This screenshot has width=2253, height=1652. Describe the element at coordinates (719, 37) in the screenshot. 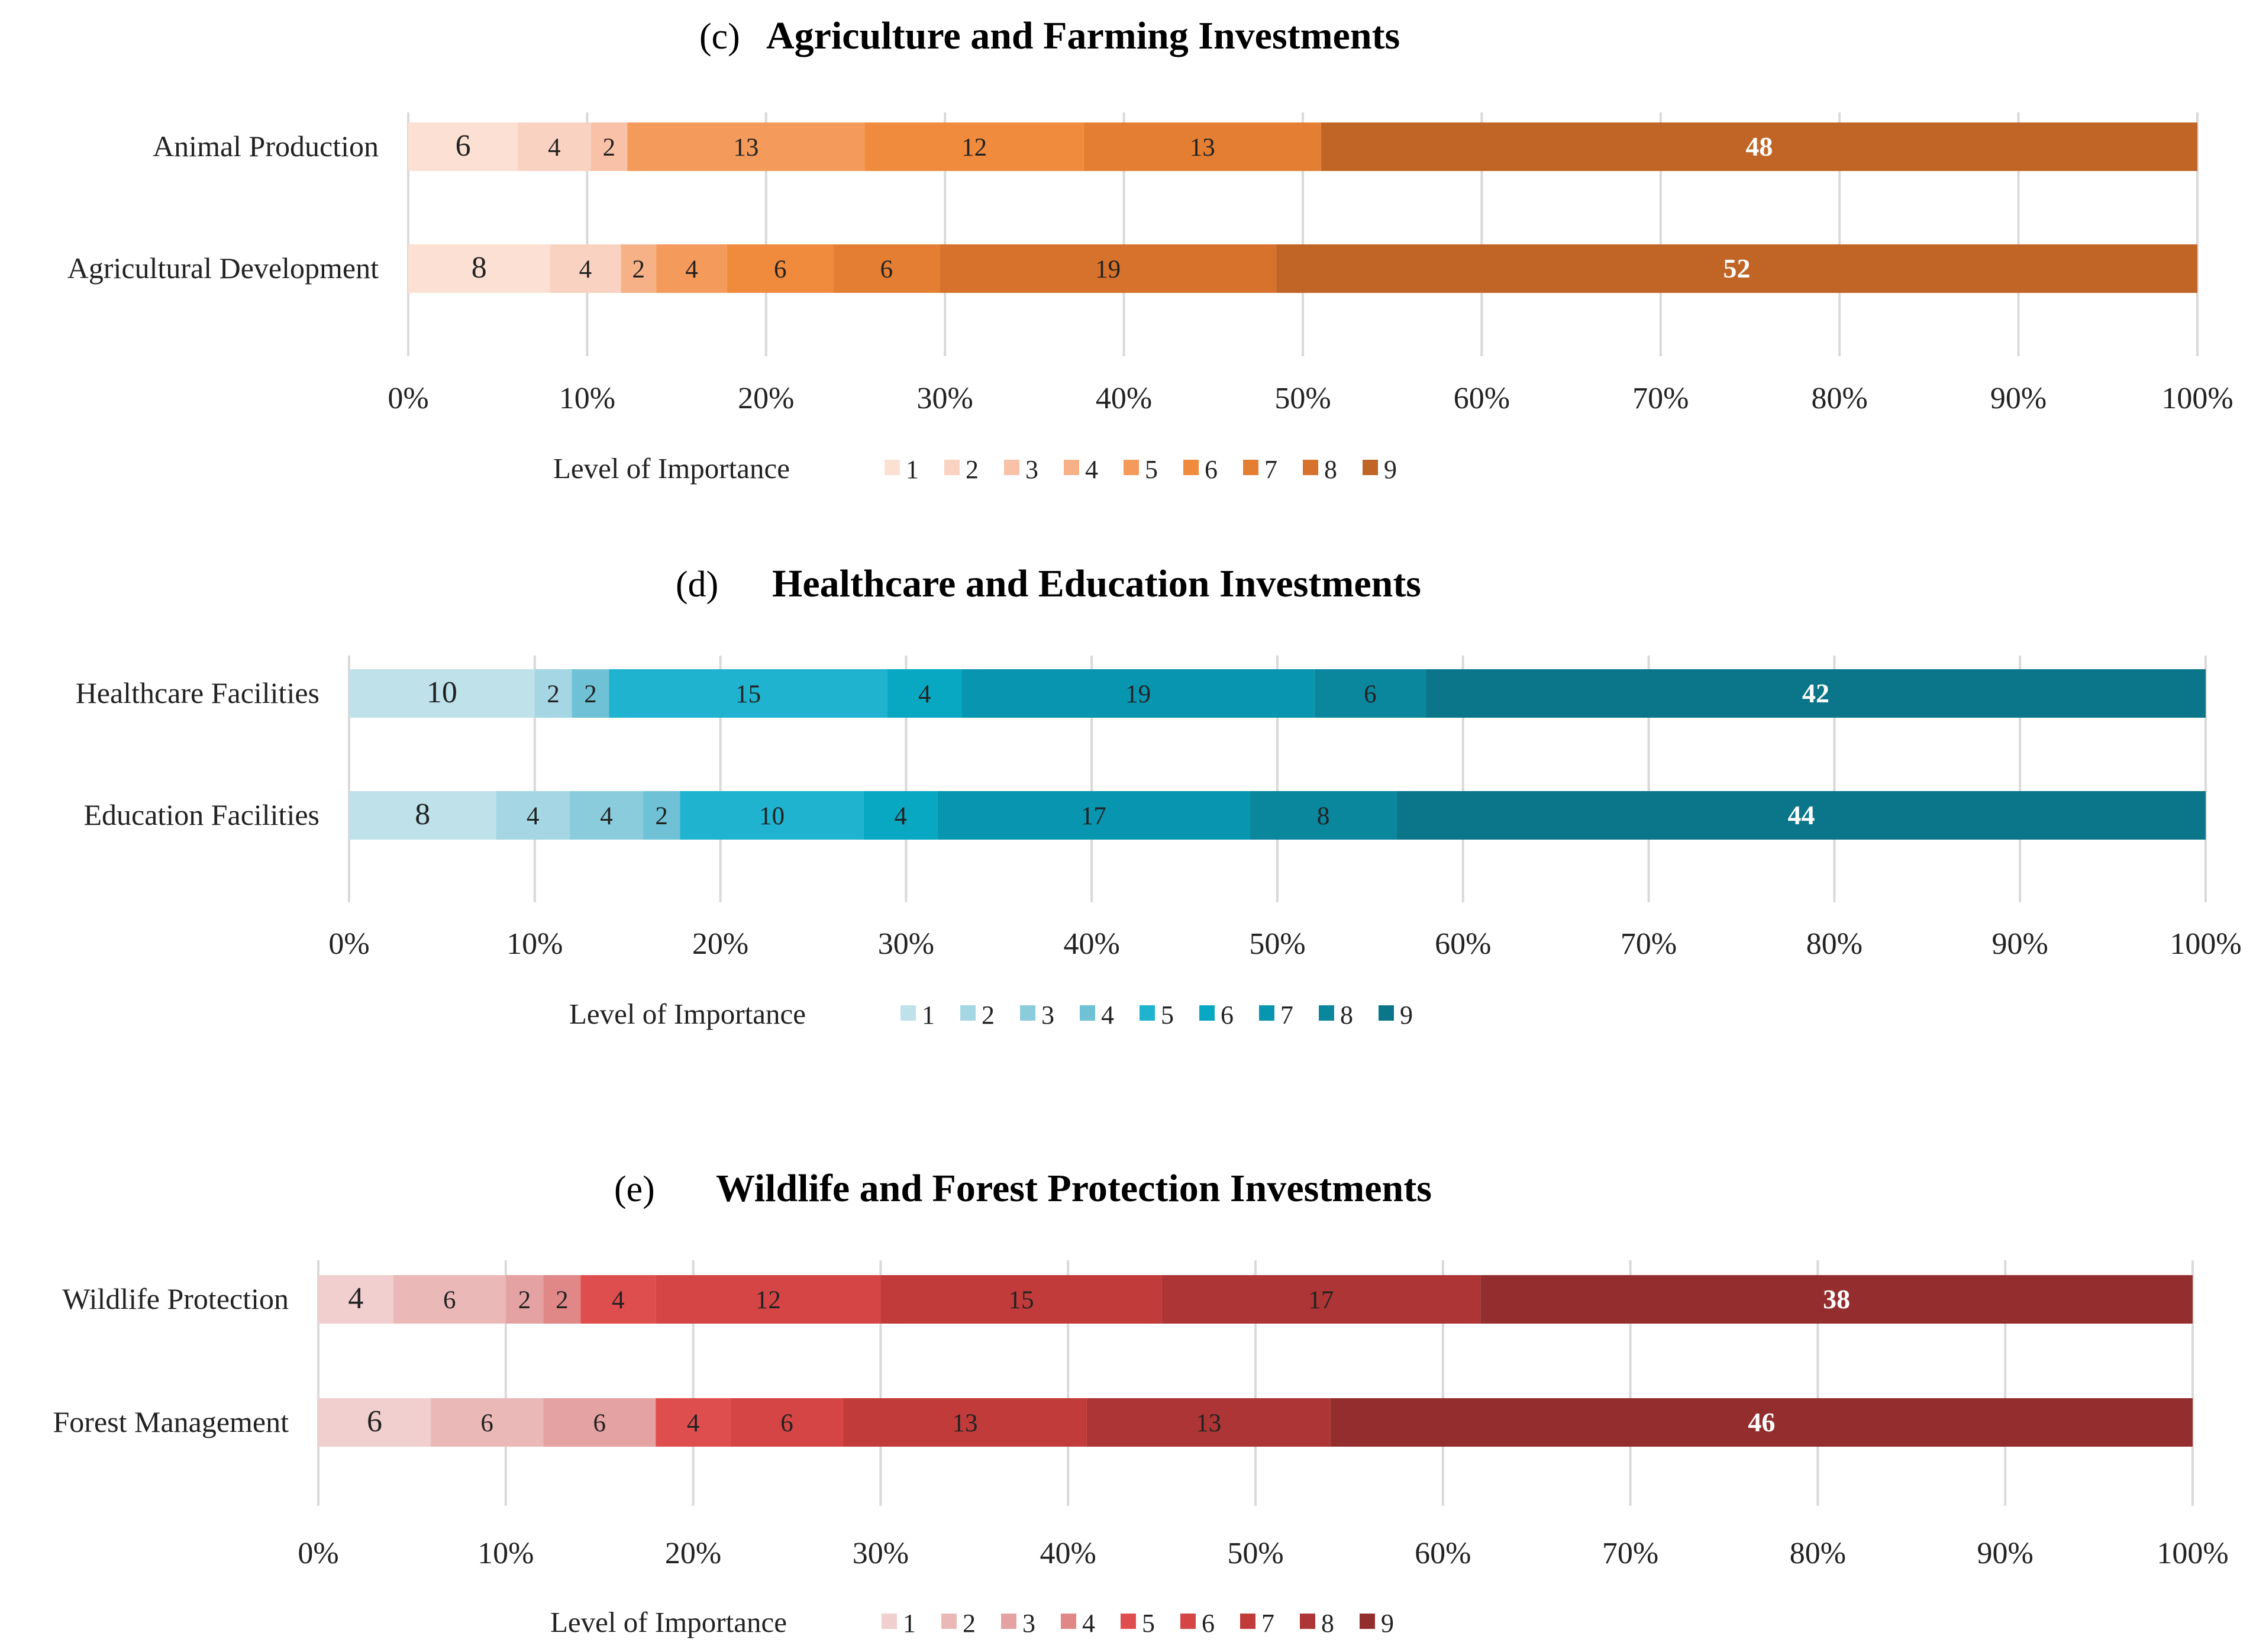

I see `panel-letter: (c)` at that location.